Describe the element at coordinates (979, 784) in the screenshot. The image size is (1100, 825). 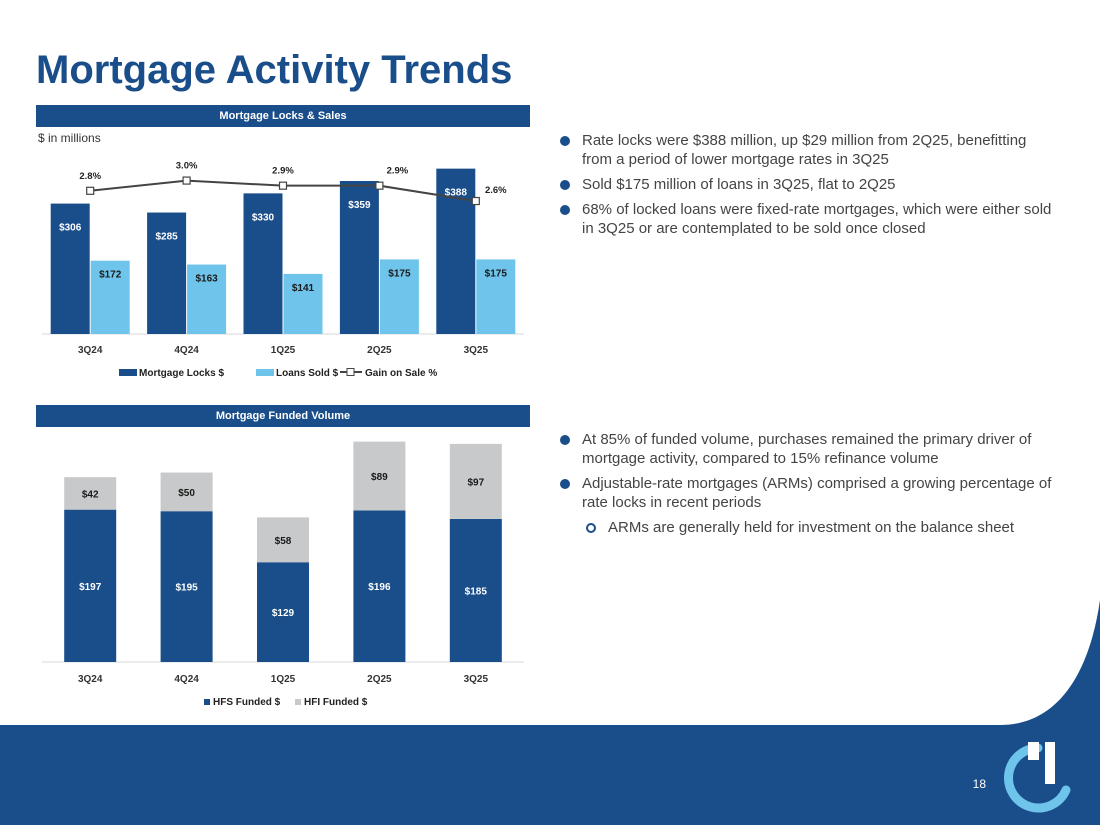
I see `page-number: 18` at that location.